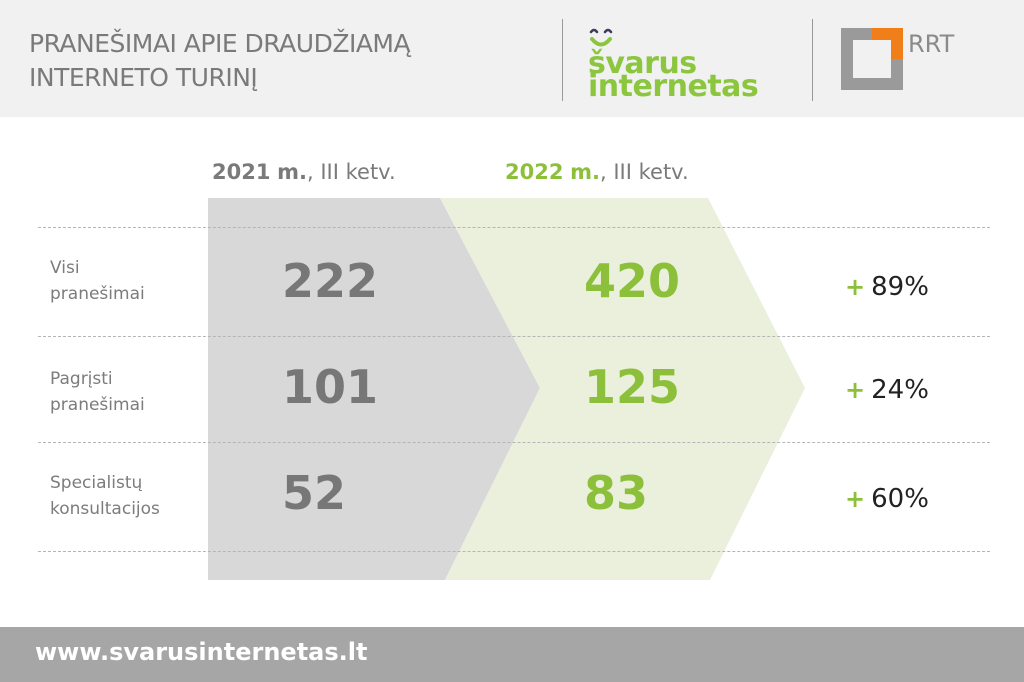 The height and width of the screenshot is (682, 1024). I want to click on change-value: 24%, so click(900, 390).